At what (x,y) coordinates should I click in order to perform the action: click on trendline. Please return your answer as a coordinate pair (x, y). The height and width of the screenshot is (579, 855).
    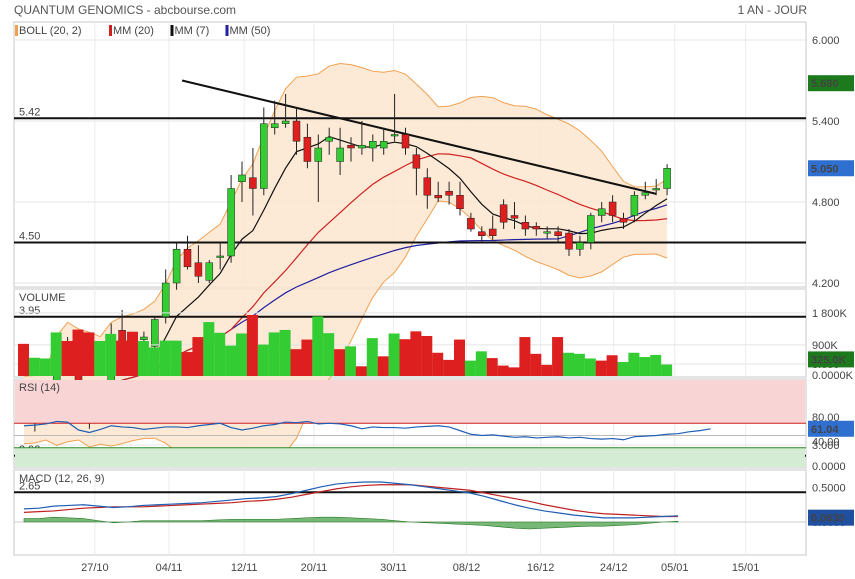
    Looking at the image, I should click on (419, 137).